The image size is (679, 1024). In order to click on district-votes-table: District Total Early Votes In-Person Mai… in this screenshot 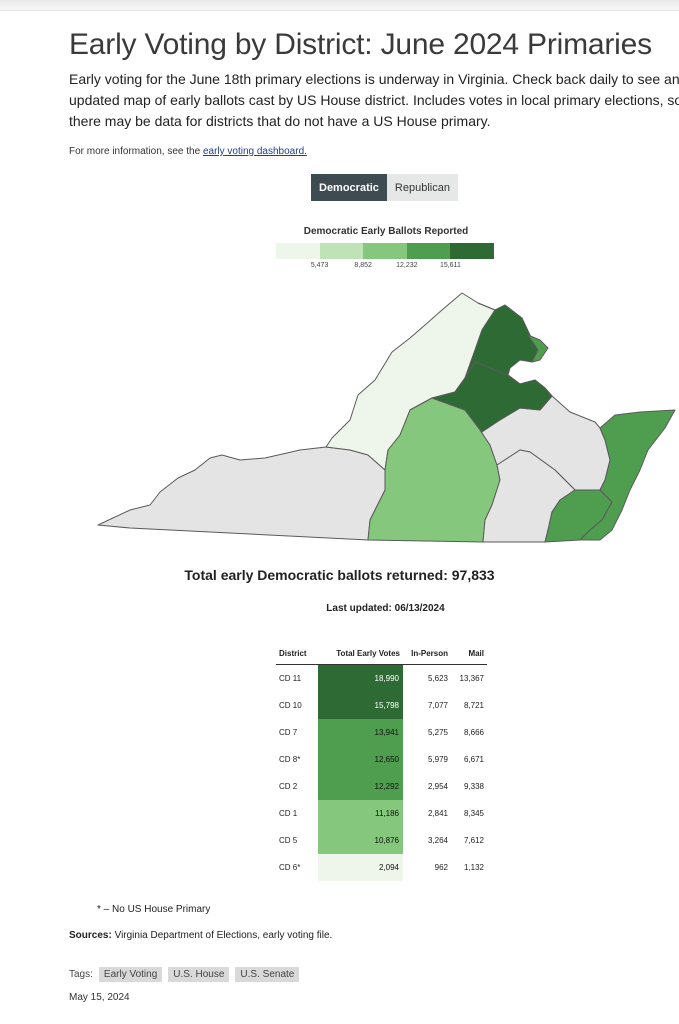, I will do `click(381, 761)`.